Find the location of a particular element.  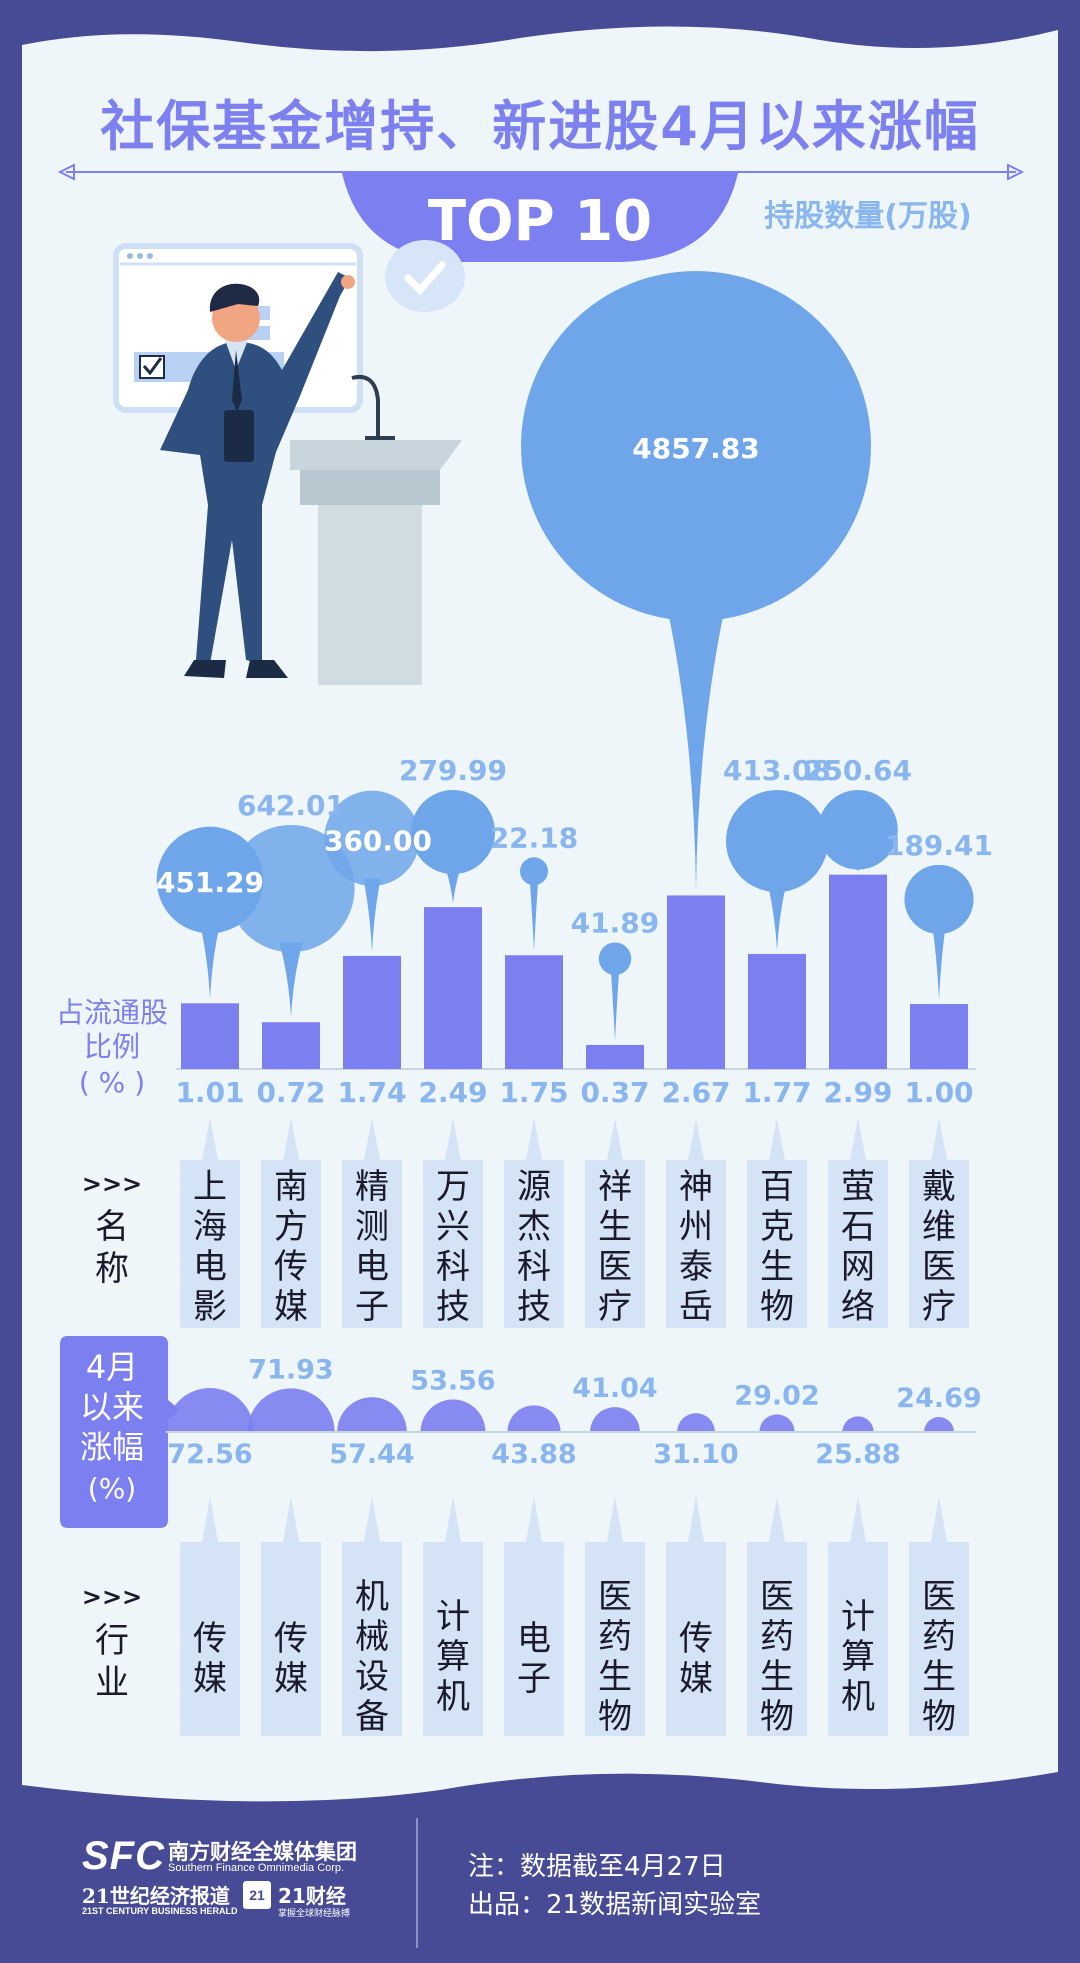

holding-value-label: 279.99 is located at coordinates (453, 770).